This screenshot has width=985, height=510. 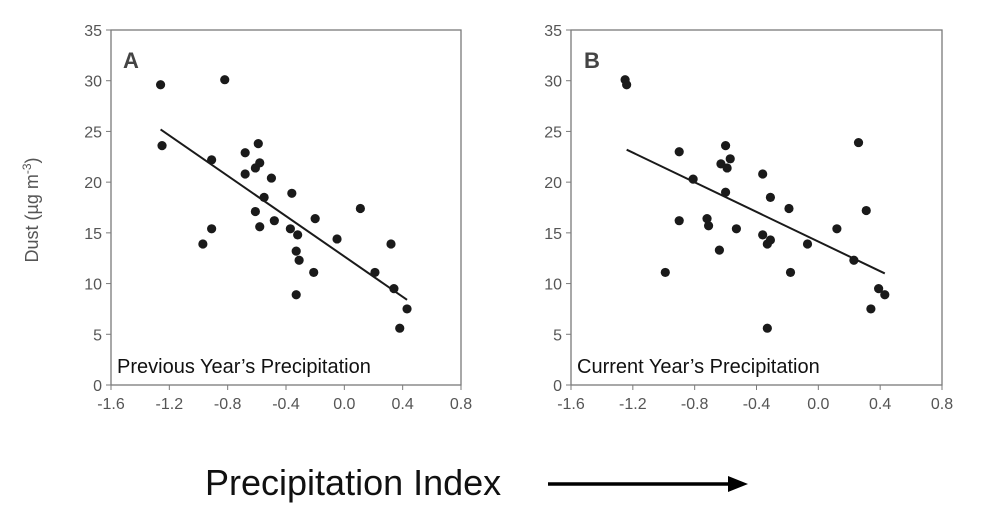 What do you see at coordinates (353, 482) in the screenshot?
I see `x-axis-title: Precipitation Index` at bounding box center [353, 482].